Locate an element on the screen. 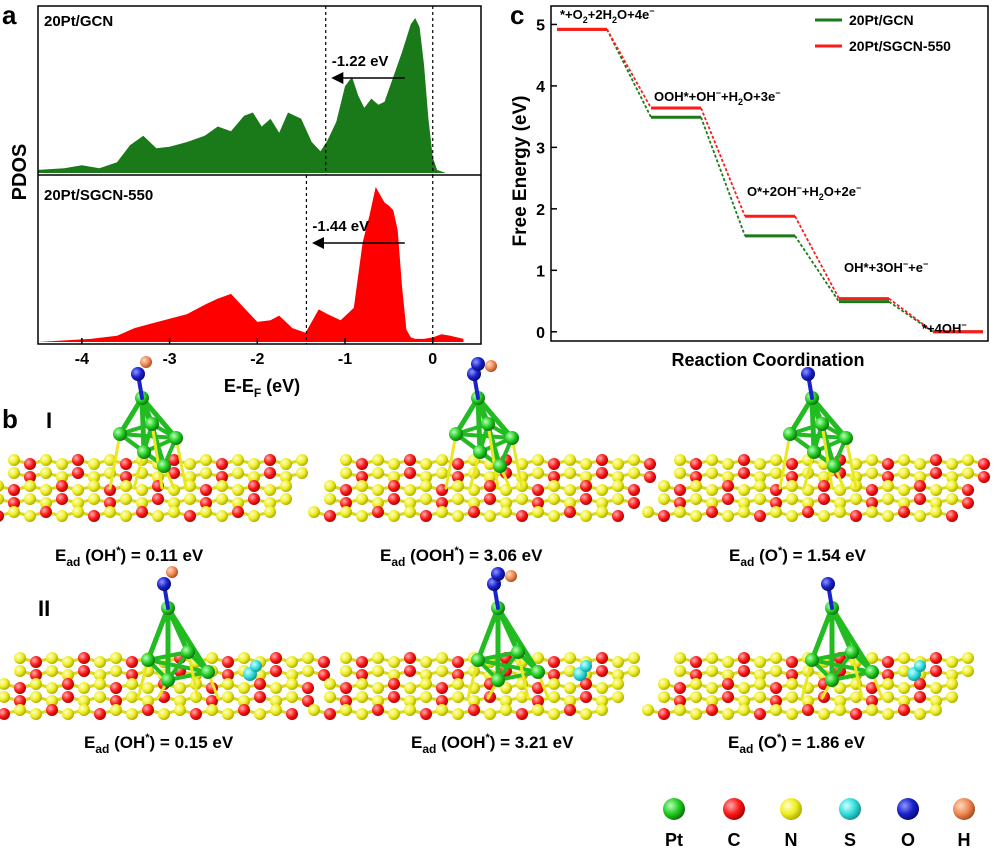  s-atom is located at coordinates (920, 666).